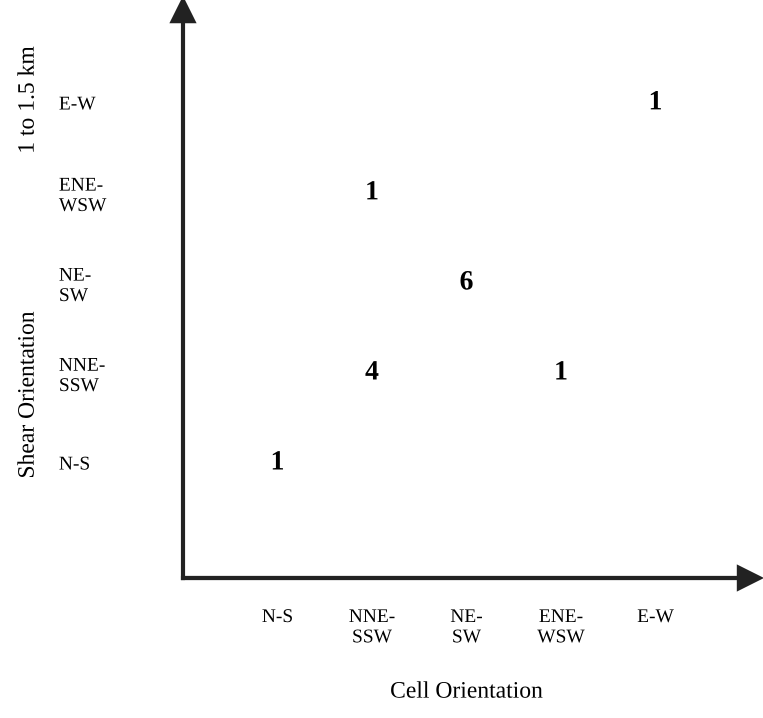  I want to click on x-tick-label: ENE- WSW, so click(561, 626).